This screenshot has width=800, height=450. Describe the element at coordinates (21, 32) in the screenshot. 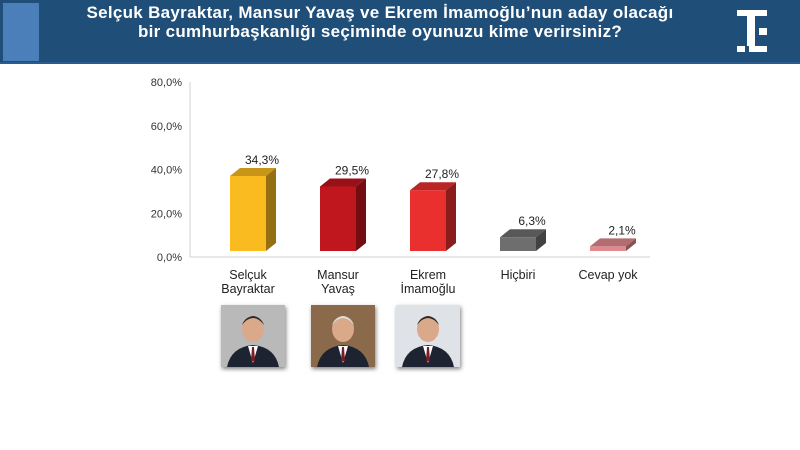

I see `header-accent-strip` at that location.